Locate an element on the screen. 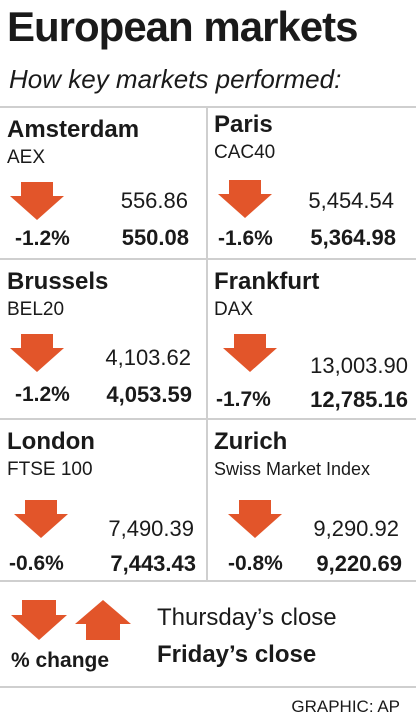  market-index: CAC40 is located at coordinates (245, 152).